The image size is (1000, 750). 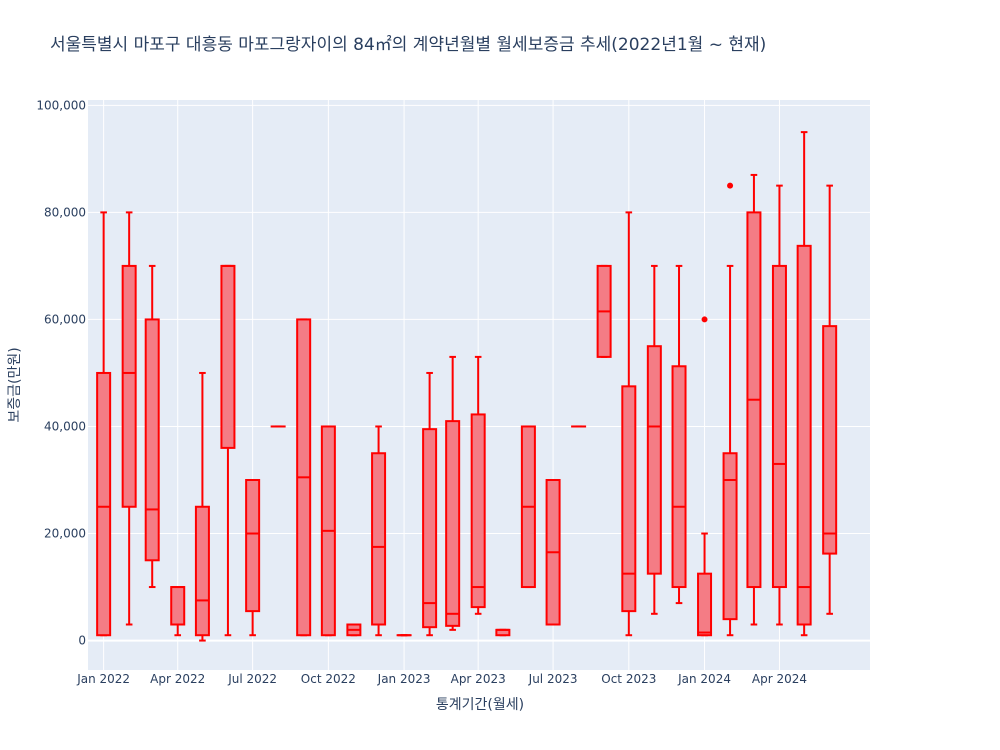 What do you see at coordinates (628, 679) in the screenshot?
I see `x-tick-label: Oct 2023` at bounding box center [628, 679].